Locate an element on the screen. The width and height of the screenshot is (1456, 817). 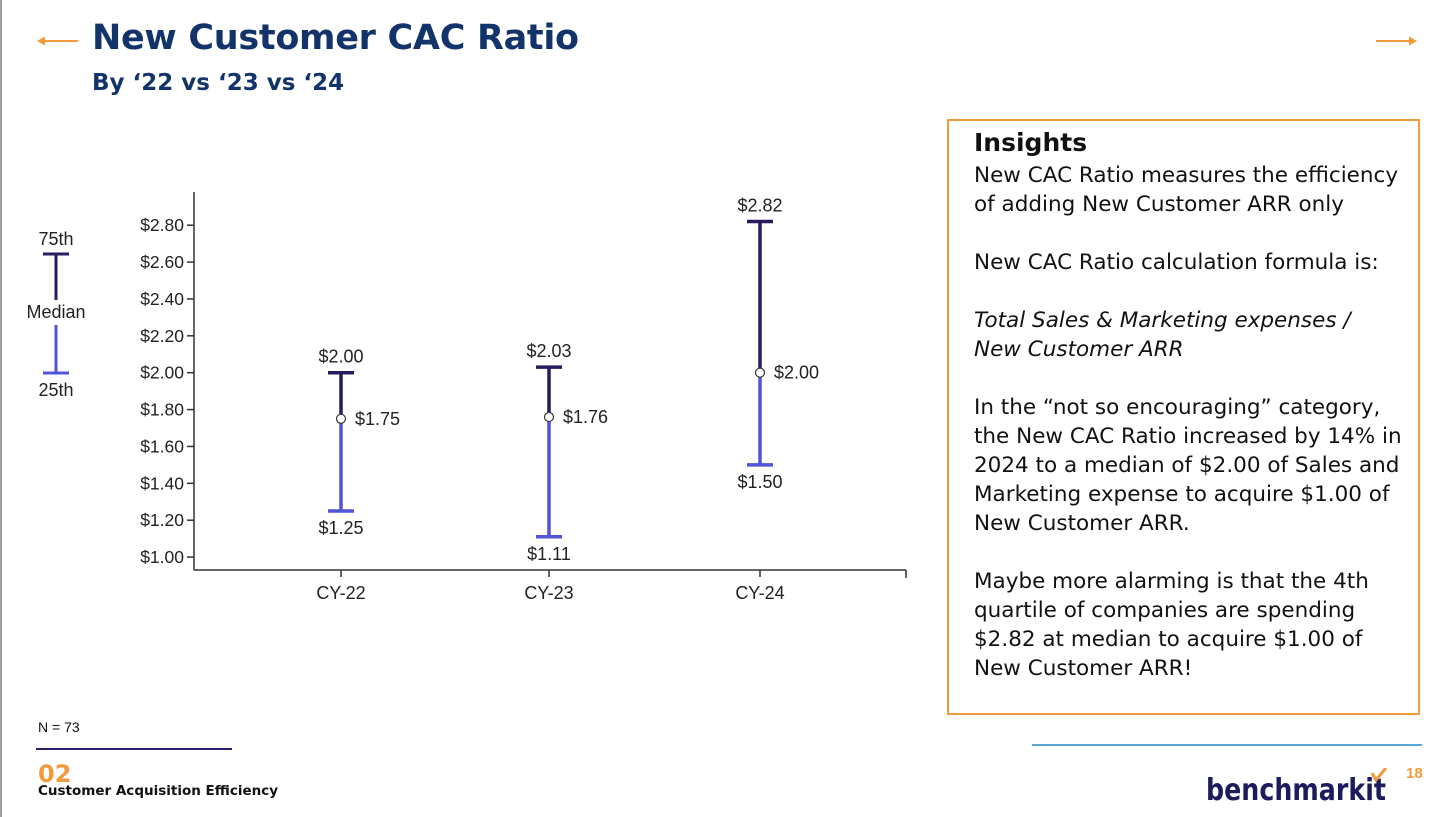
y-tick-label: $2.80 is located at coordinates (162, 225).